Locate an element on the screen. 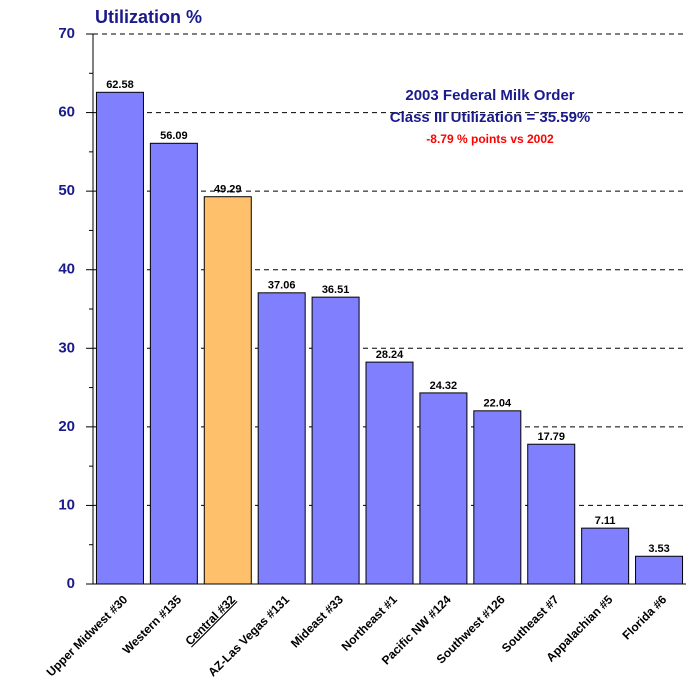 The image size is (691, 698). value-label: 3.53 is located at coordinates (658, 549).